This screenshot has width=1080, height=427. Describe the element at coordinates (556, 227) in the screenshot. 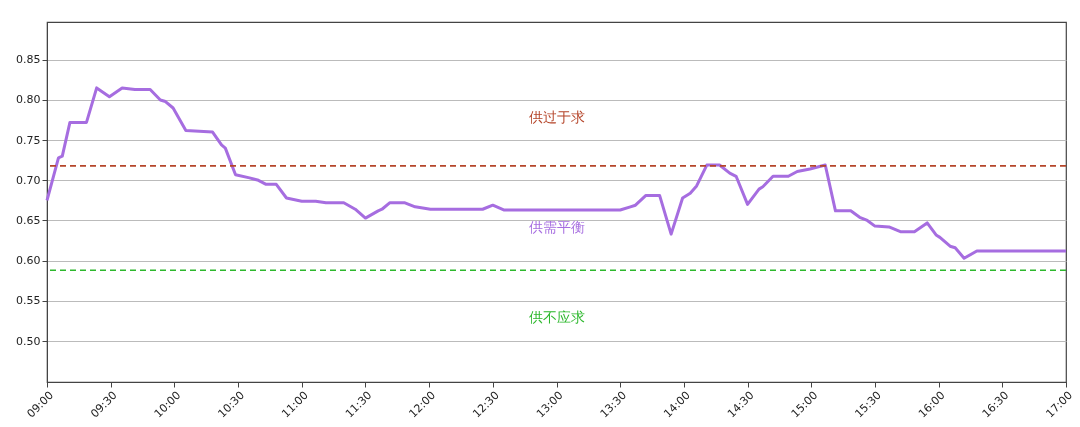

I see `annotation: 供需平衡` at that location.